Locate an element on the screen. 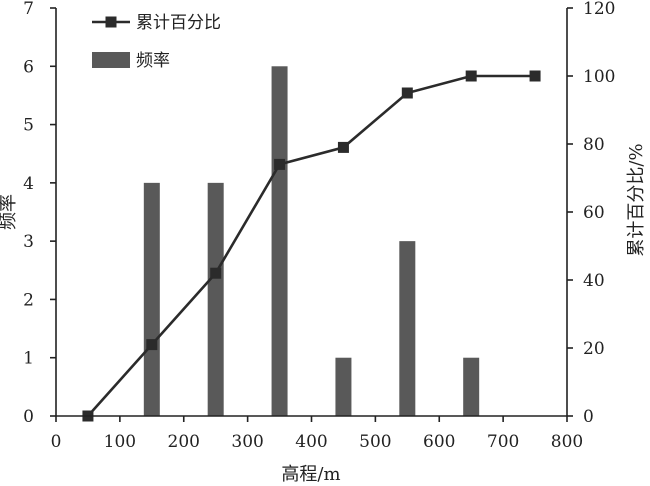  y2-tick-label: 60 is located at coordinates (594, 213).